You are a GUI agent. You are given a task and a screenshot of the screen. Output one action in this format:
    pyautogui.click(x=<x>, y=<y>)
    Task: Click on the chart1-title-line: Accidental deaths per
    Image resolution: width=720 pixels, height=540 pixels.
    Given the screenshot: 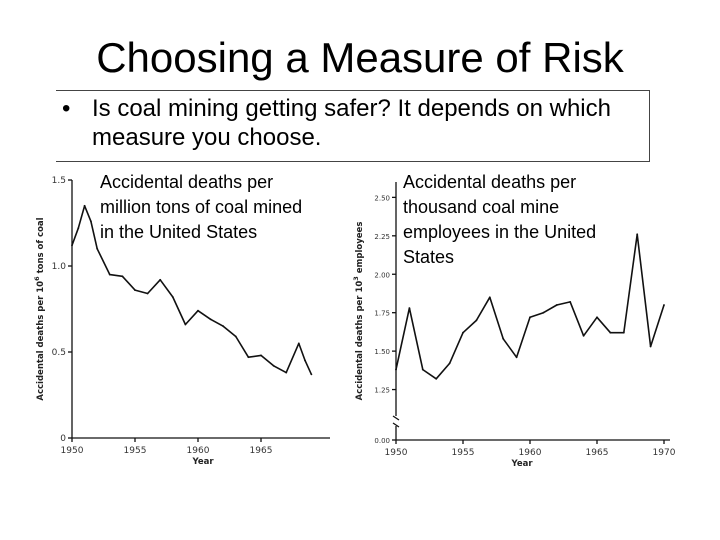 What is the action you would take?
    pyautogui.click(x=187, y=182)
    